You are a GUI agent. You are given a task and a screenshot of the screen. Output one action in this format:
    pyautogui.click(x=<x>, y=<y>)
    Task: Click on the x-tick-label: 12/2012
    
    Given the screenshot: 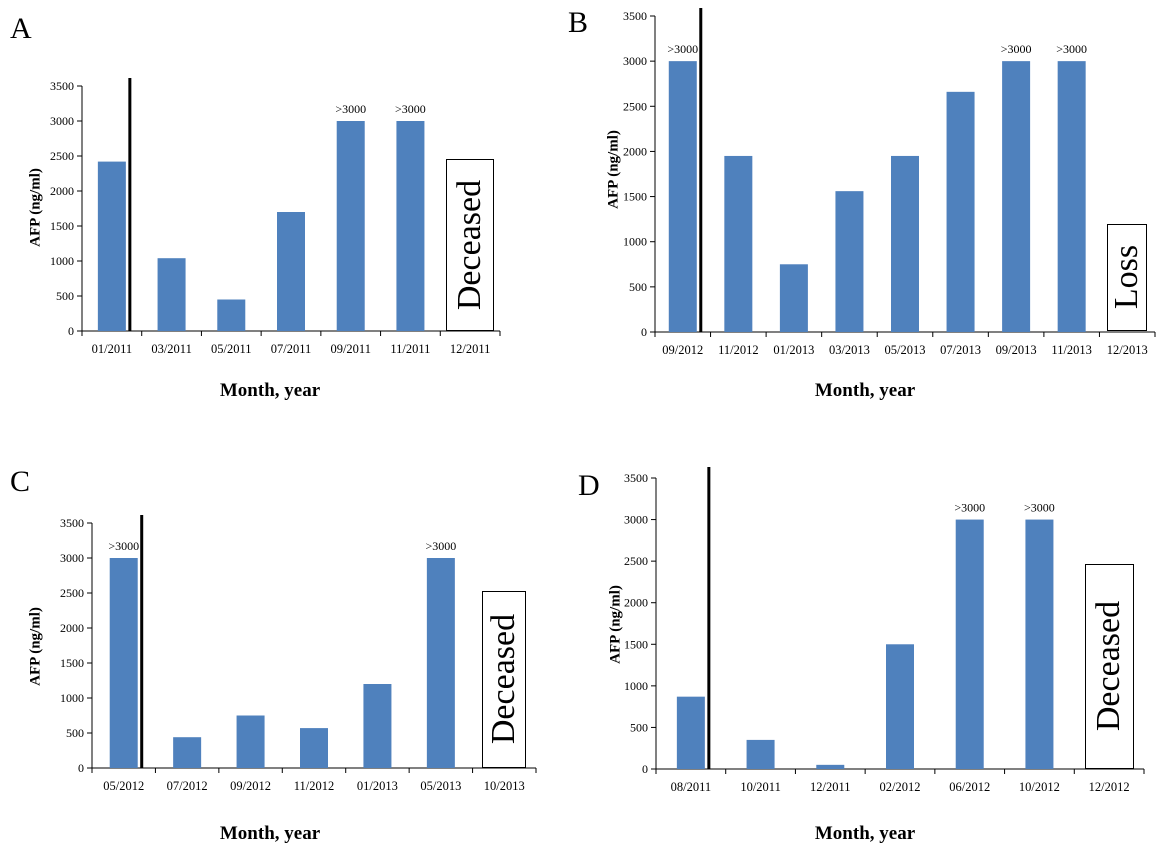 What is the action you would take?
    pyautogui.click(x=1109, y=787)
    